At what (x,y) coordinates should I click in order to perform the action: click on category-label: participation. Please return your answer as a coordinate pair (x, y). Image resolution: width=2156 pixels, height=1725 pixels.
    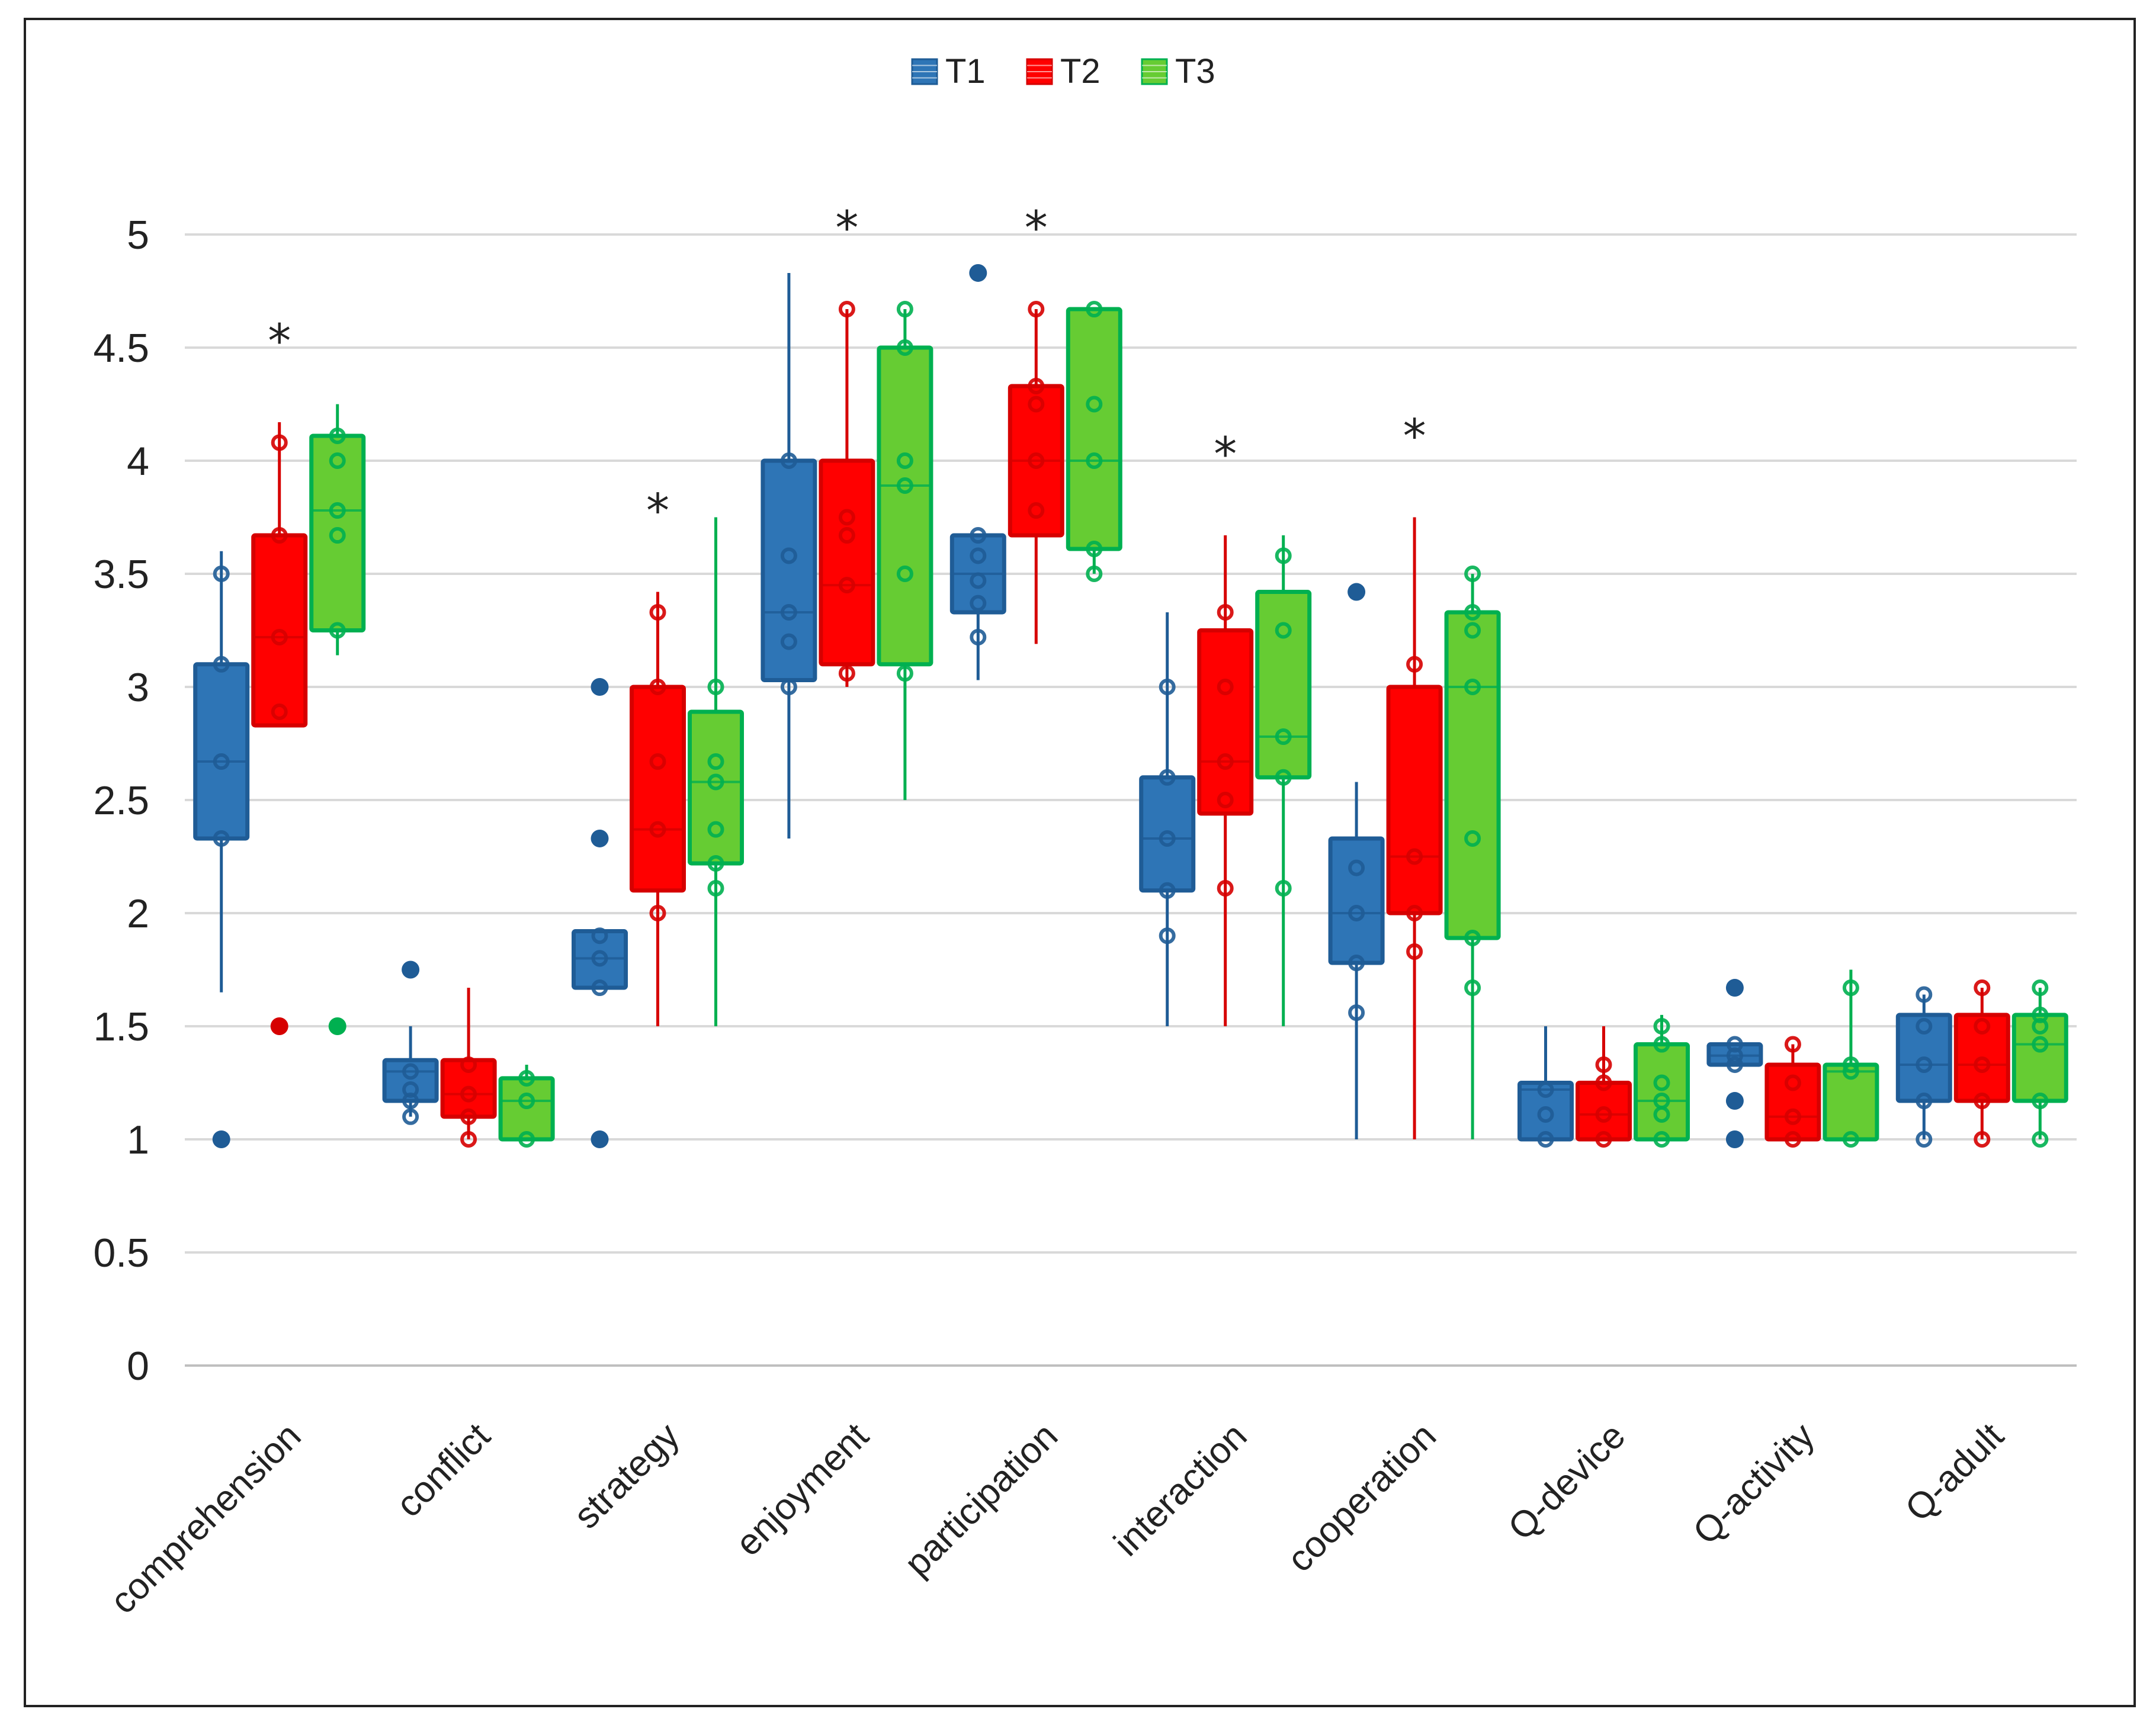
    Looking at the image, I should click on (981, 1499).